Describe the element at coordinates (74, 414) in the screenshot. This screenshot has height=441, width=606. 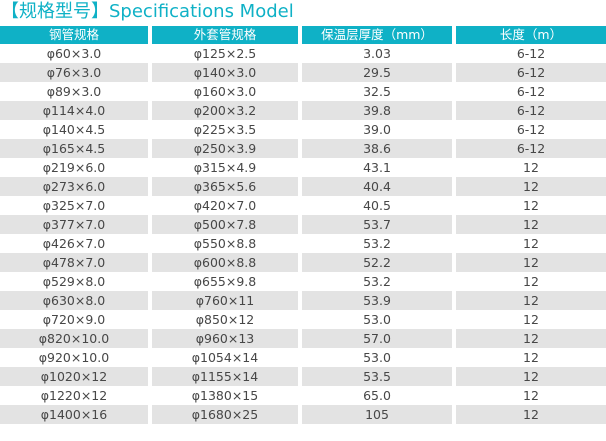
I see `table-cell: φ1400×16` at that location.